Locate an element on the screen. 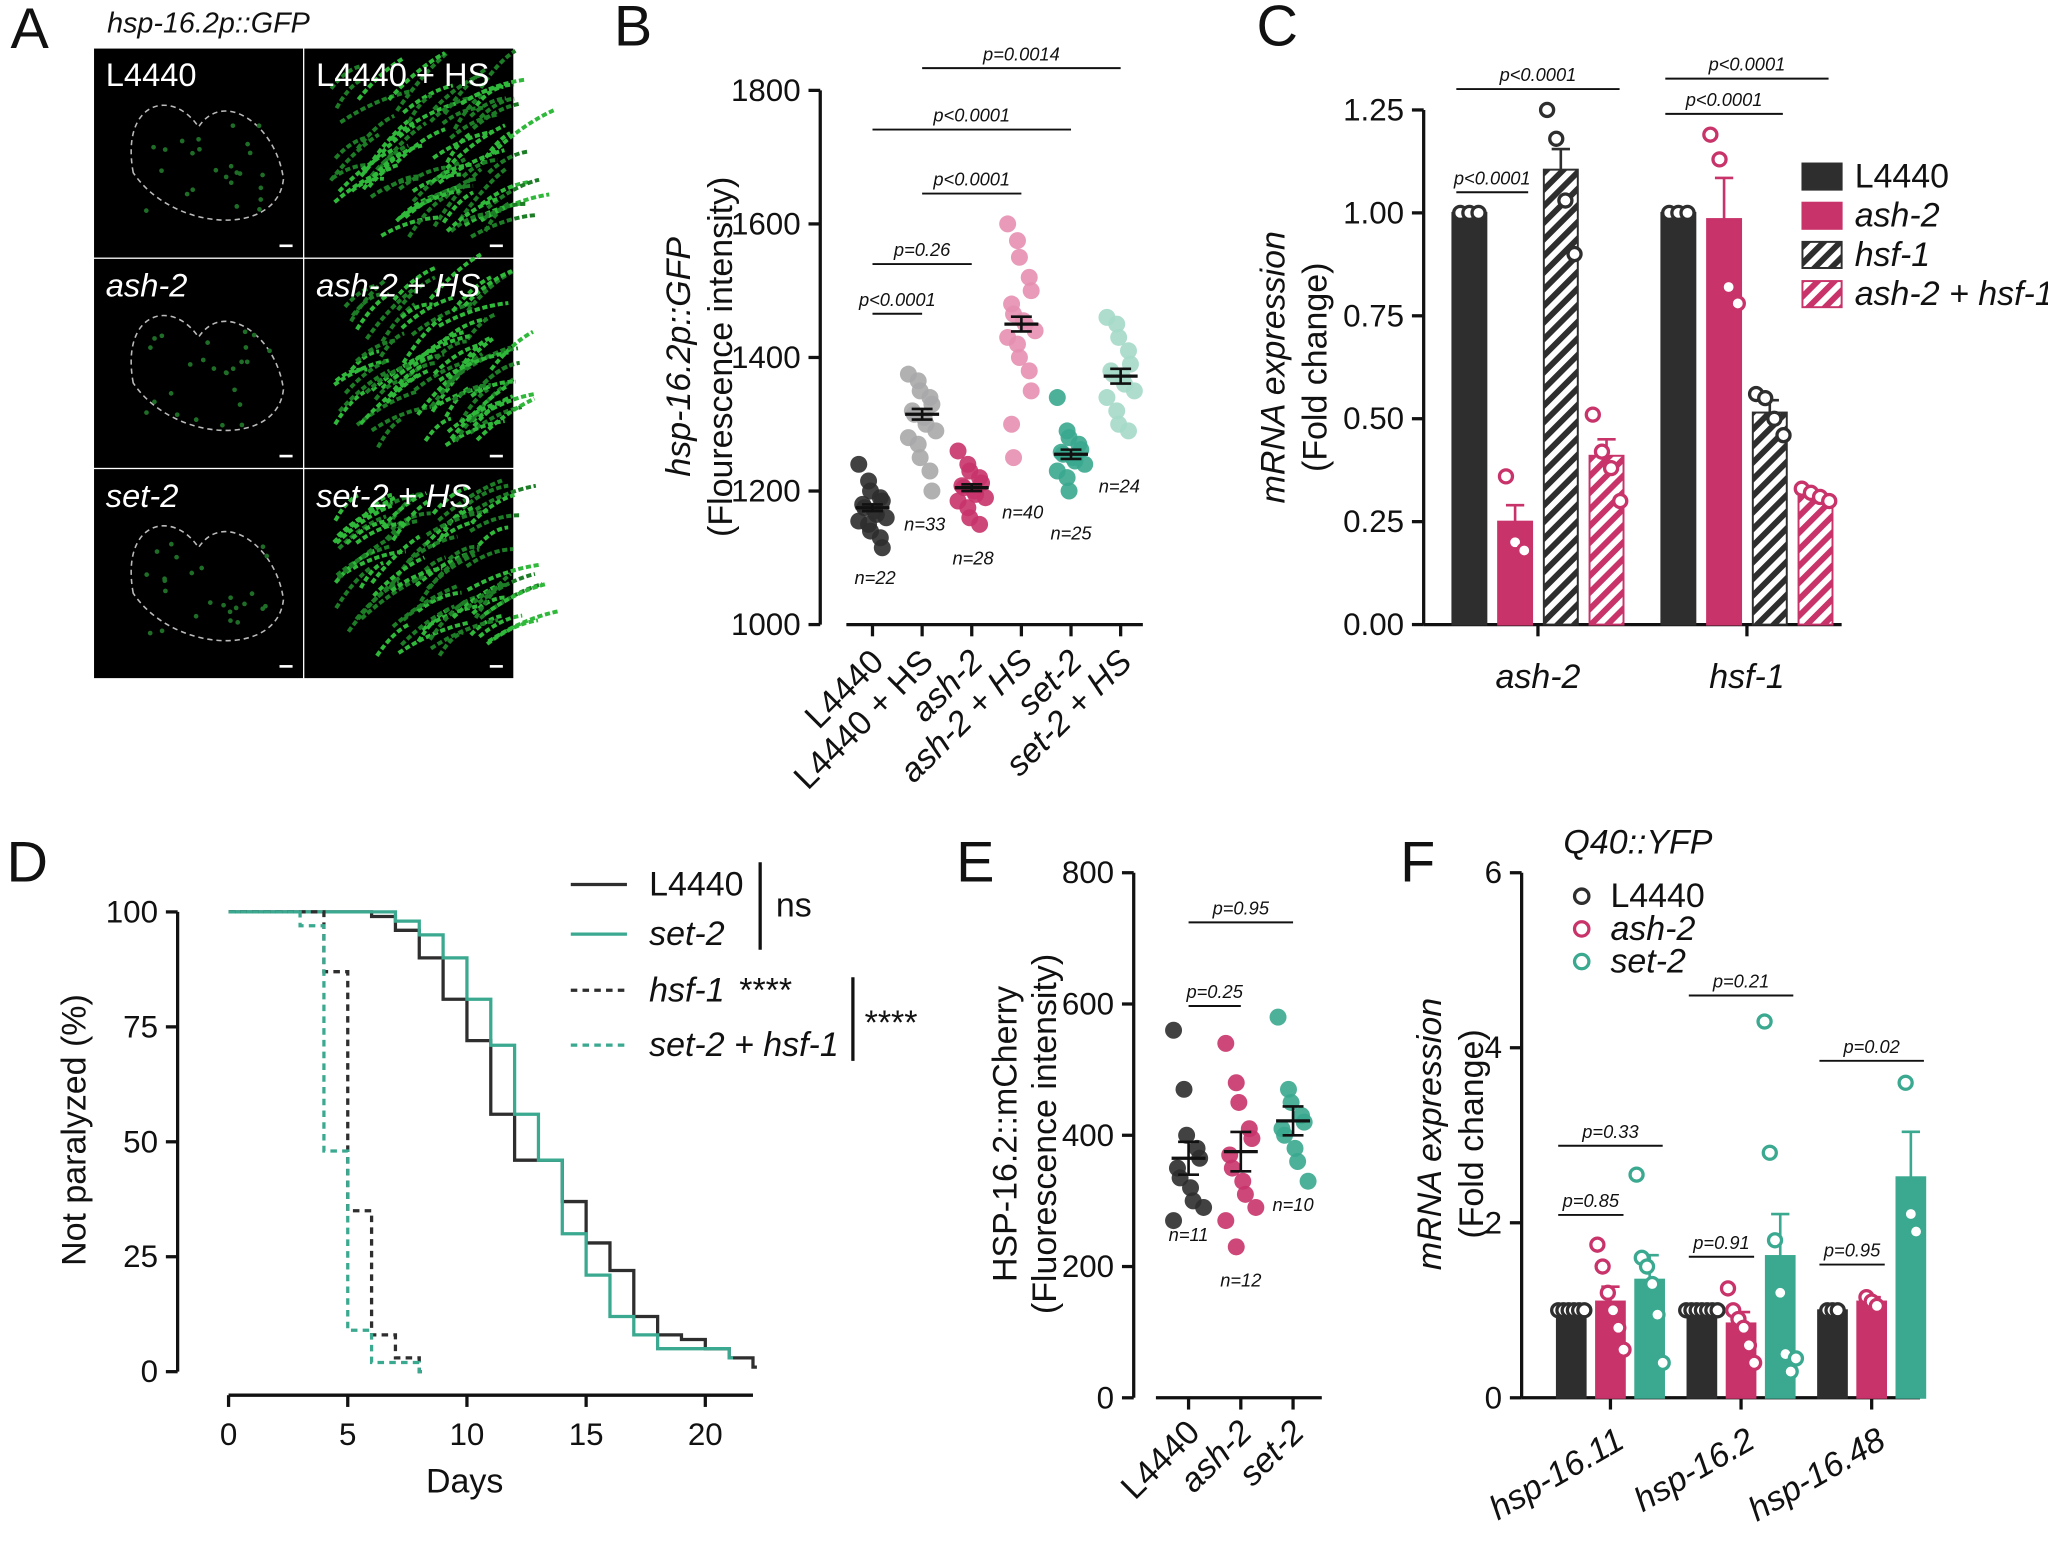 The height and width of the screenshot is (1560, 2048). micrograph: ash-2 is located at coordinates (199, 363).